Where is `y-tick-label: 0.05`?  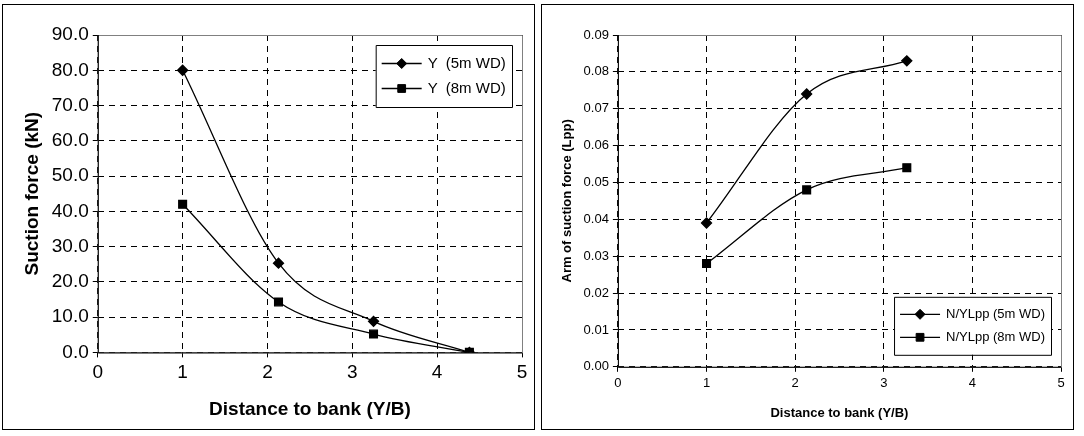 y-tick-label: 0.05 is located at coordinates (596, 182).